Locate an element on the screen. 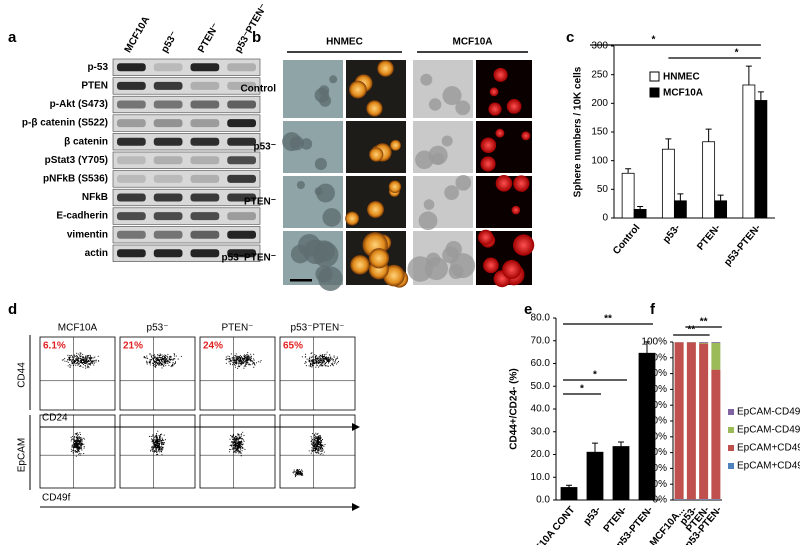 This screenshot has height=545, width=800. error-bar is located at coordinates (720, 197).